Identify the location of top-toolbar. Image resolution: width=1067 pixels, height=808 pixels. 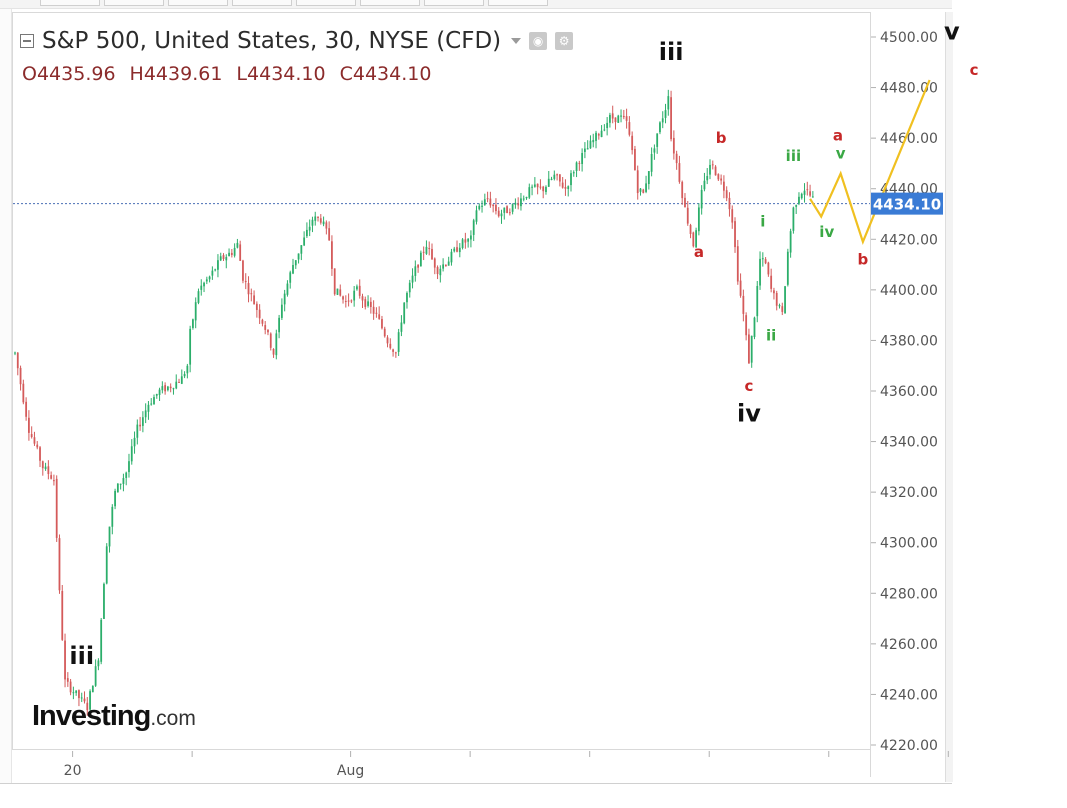
(476, 4).